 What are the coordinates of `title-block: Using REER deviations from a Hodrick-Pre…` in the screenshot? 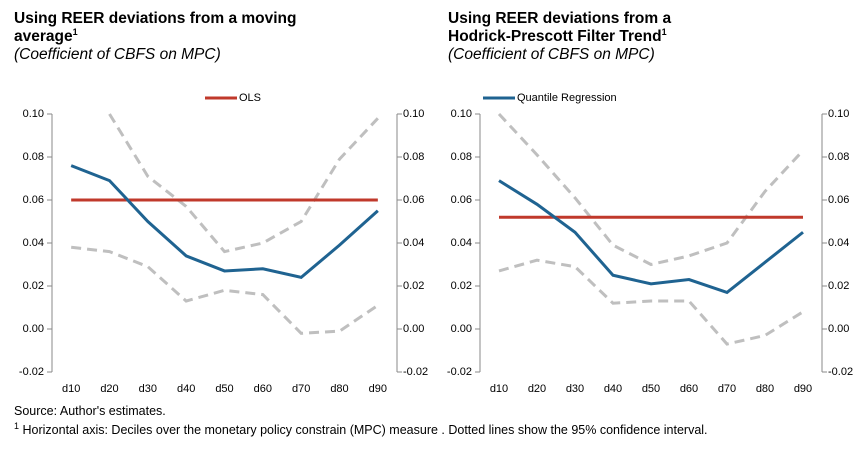 It's located at (559, 37).